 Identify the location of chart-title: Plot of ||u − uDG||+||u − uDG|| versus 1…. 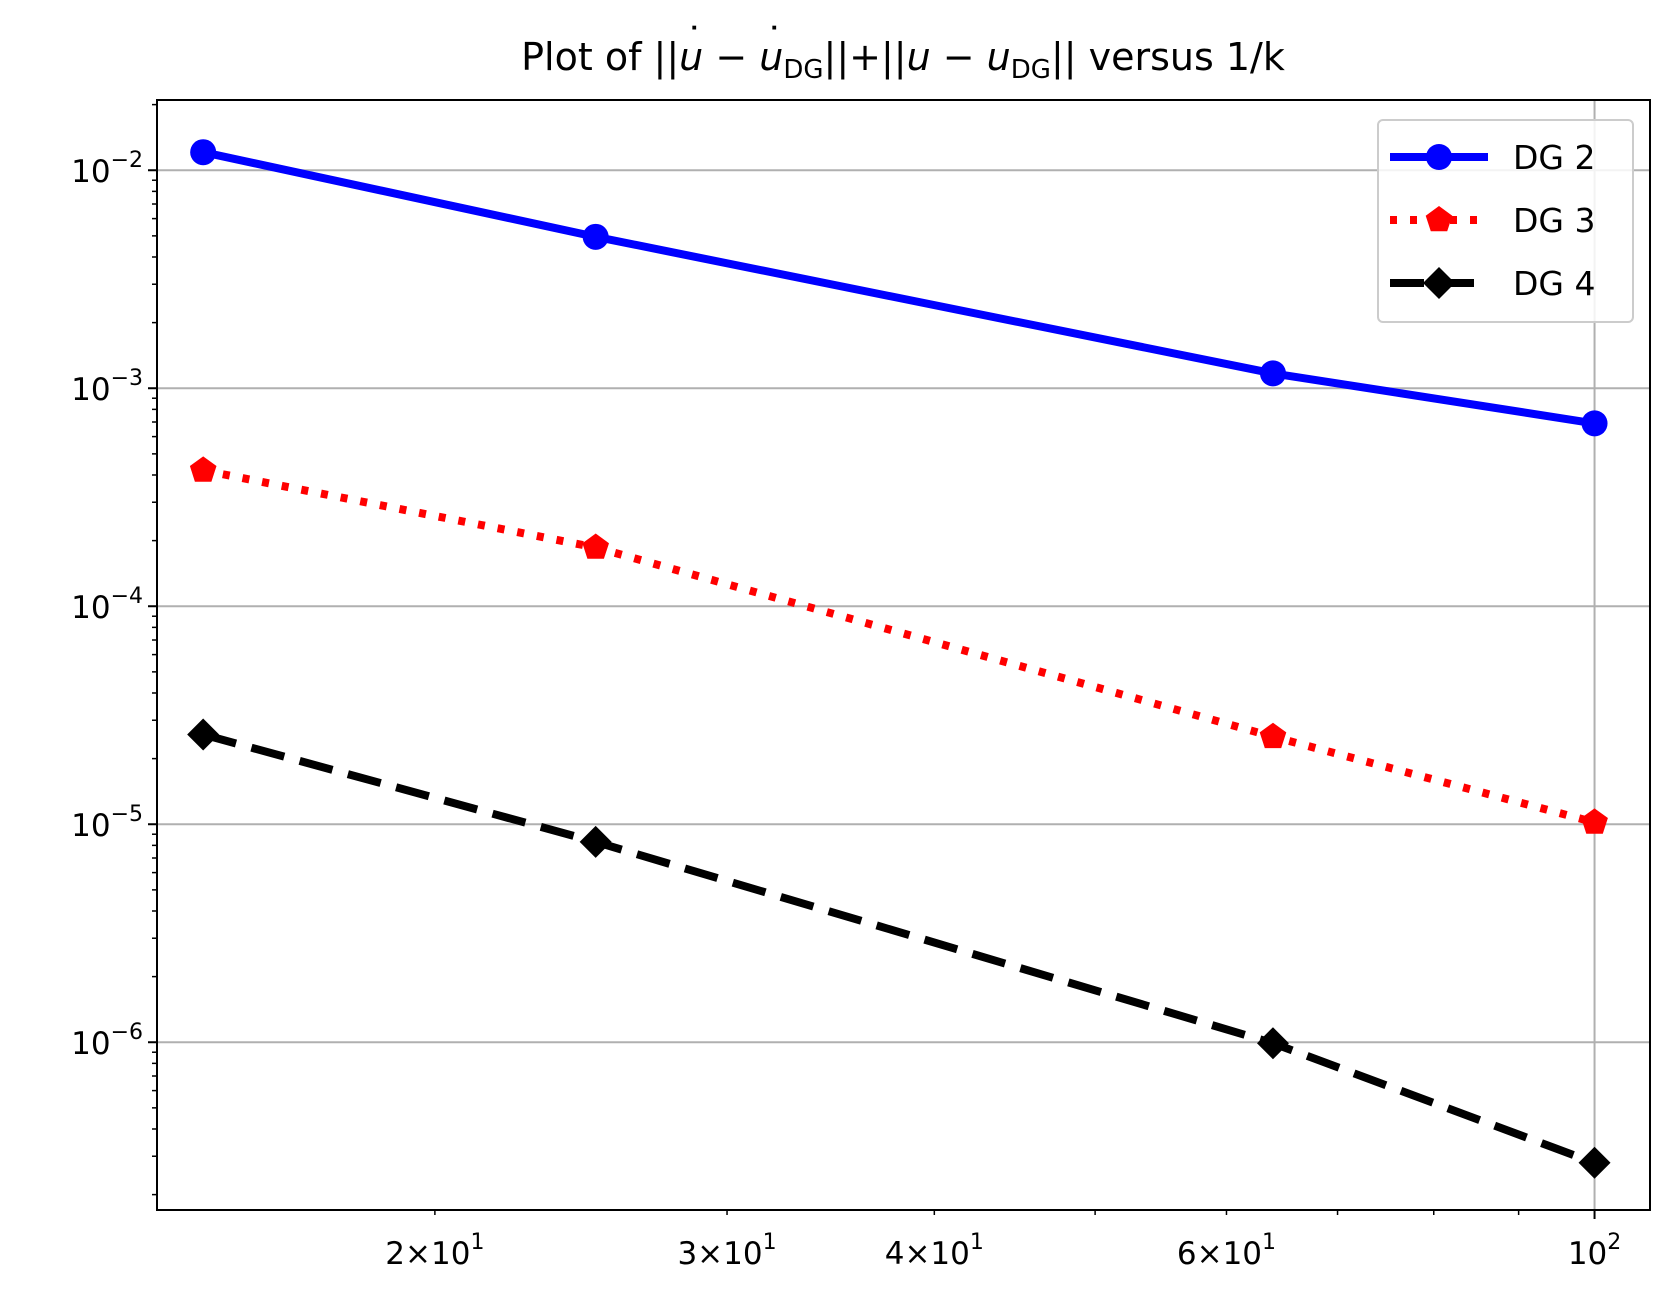
(903, 60).